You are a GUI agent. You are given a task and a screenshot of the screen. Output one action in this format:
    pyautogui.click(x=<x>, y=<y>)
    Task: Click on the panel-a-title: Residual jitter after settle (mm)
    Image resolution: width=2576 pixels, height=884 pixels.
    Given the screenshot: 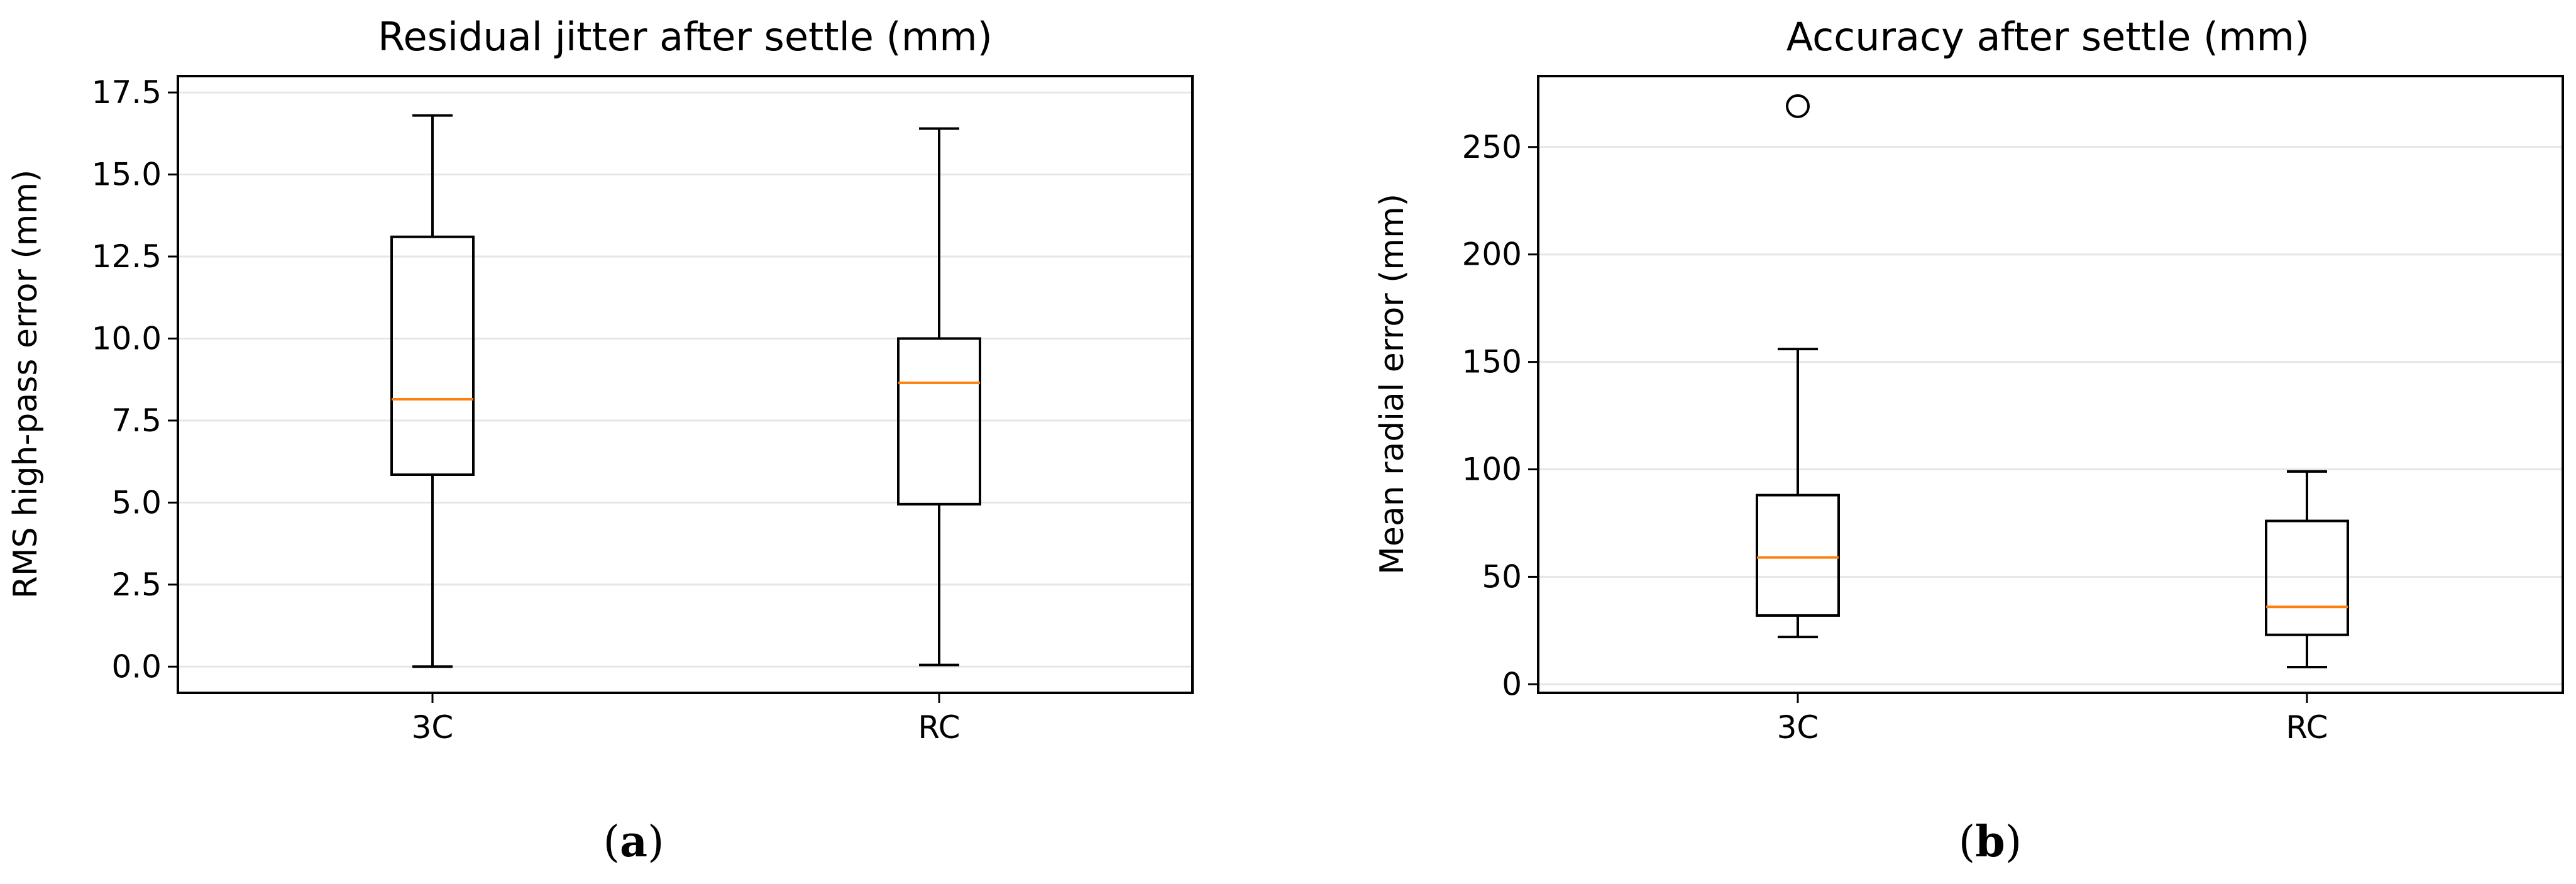 What is the action you would take?
    pyautogui.click(x=685, y=37)
    